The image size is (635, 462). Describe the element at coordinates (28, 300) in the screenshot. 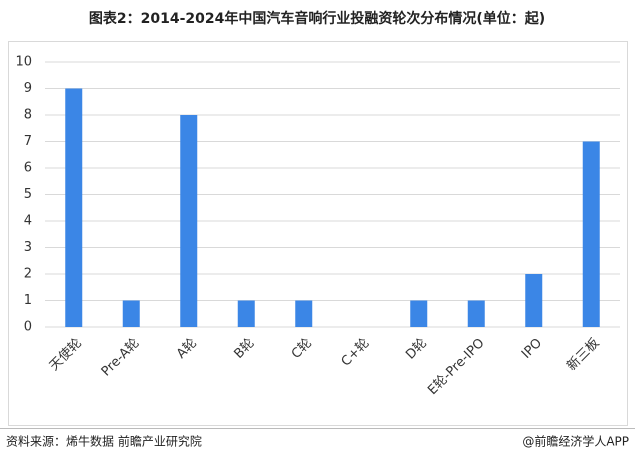

I see `y-tick-label: 1` at that location.